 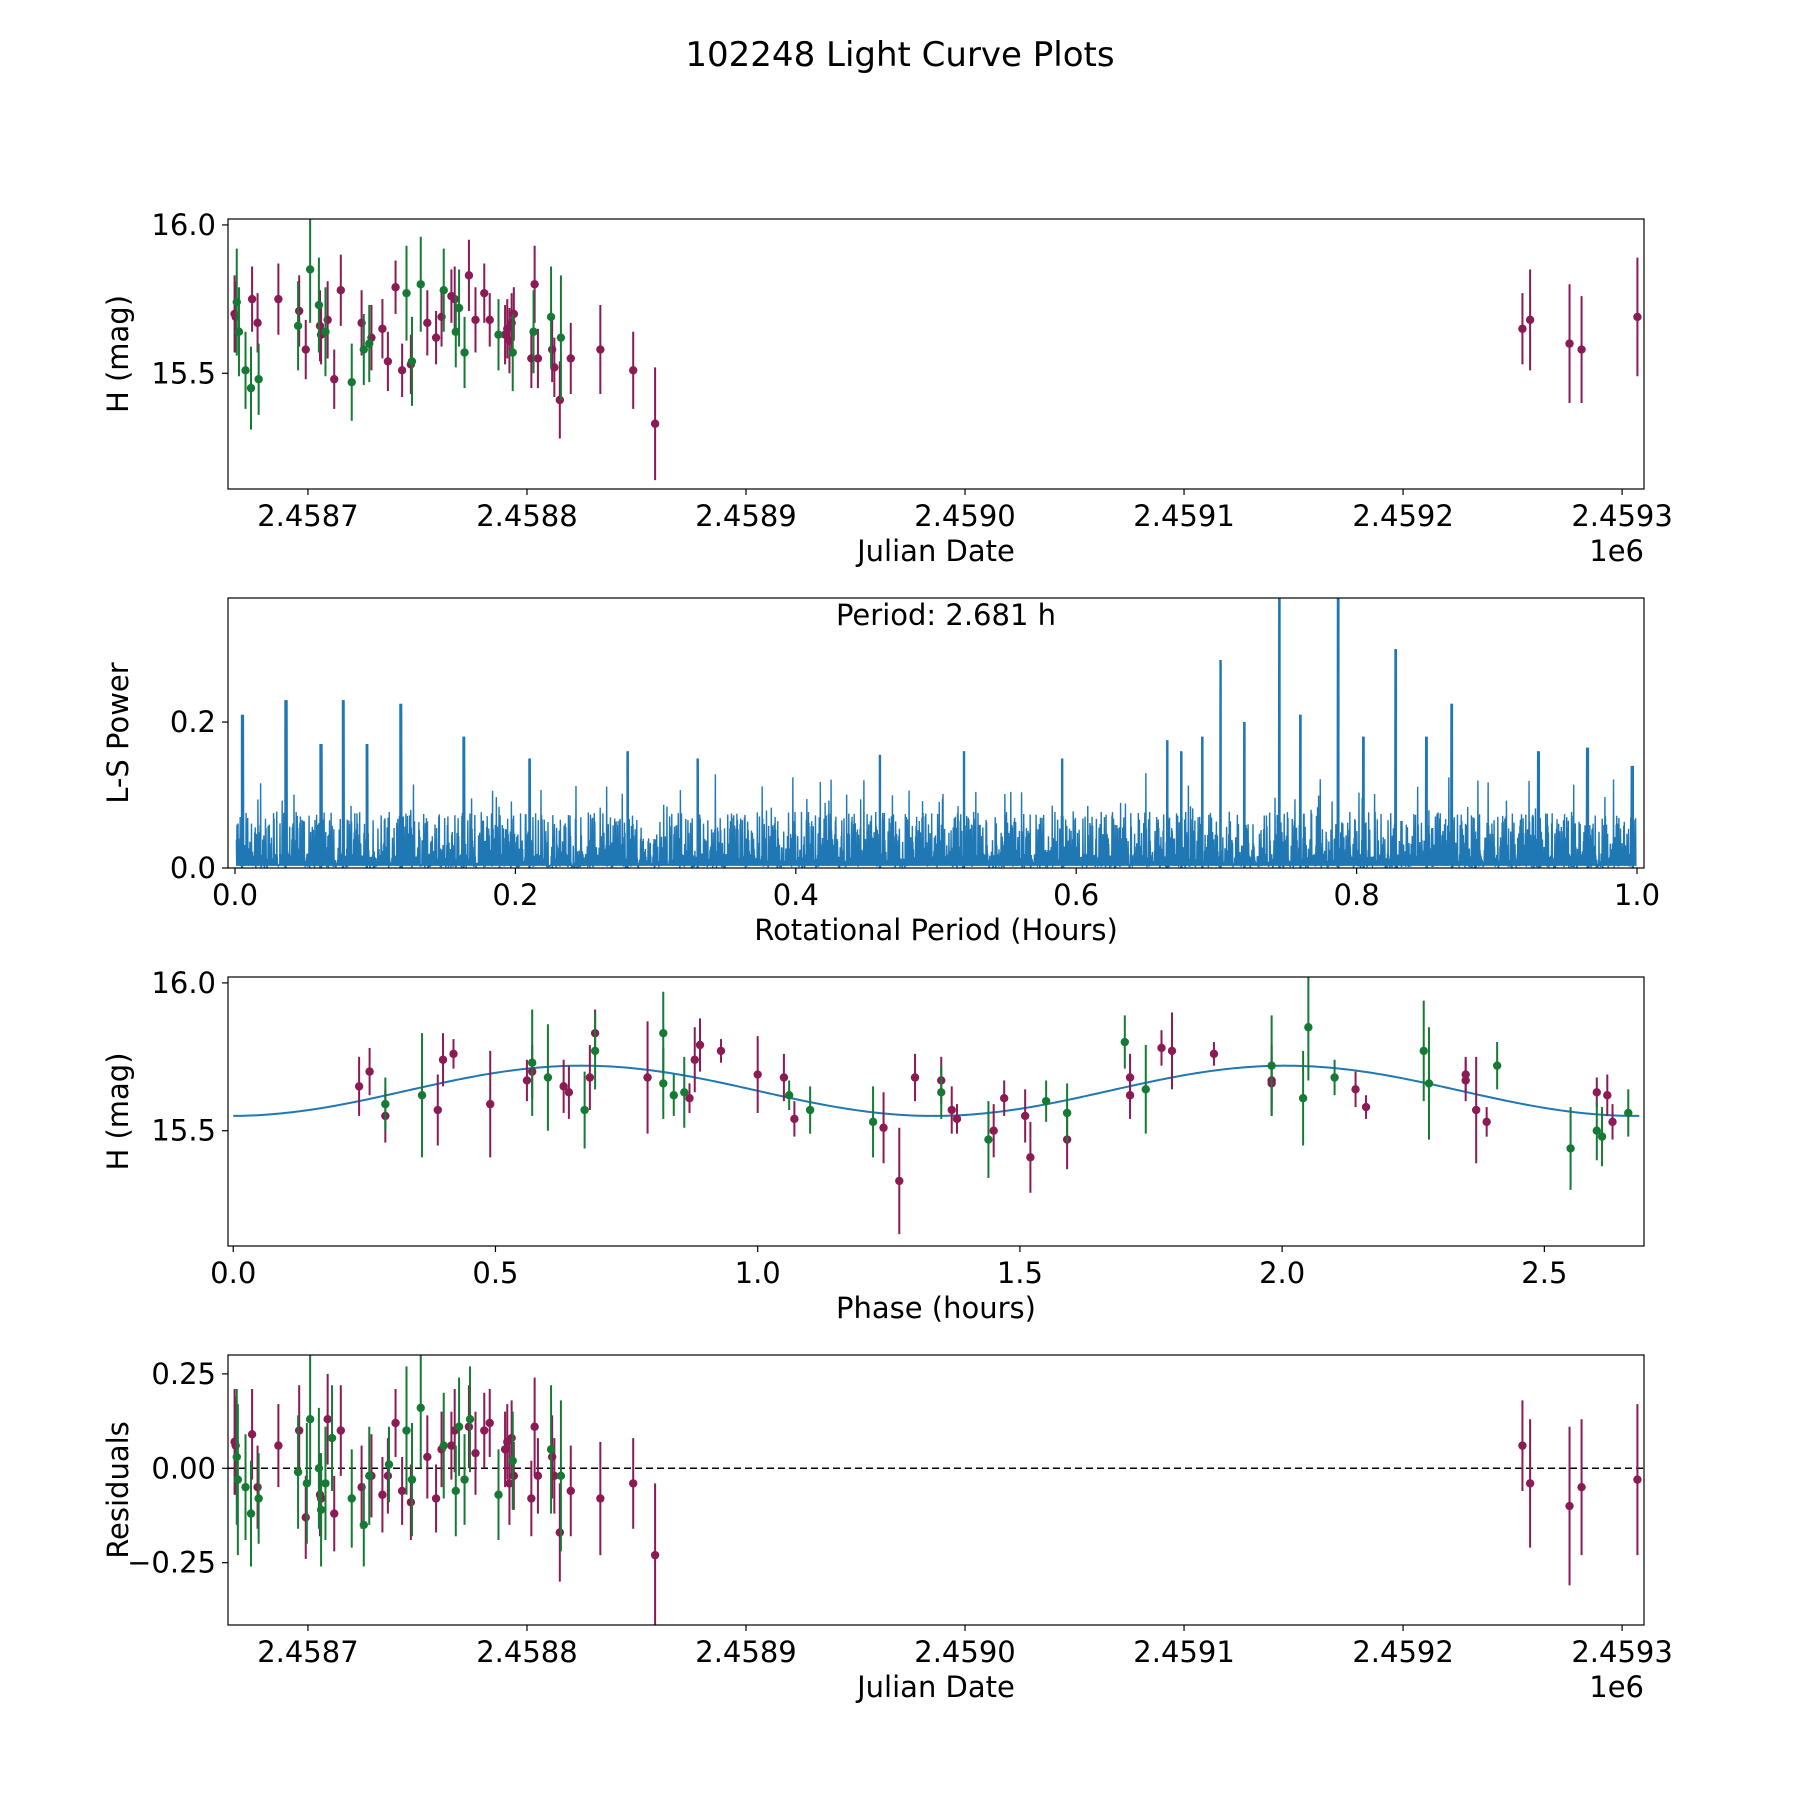 What do you see at coordinates (171, 1563) in the screenshot?
I see `y-tick-label: −0.25` at bounding box center [171, 1563].